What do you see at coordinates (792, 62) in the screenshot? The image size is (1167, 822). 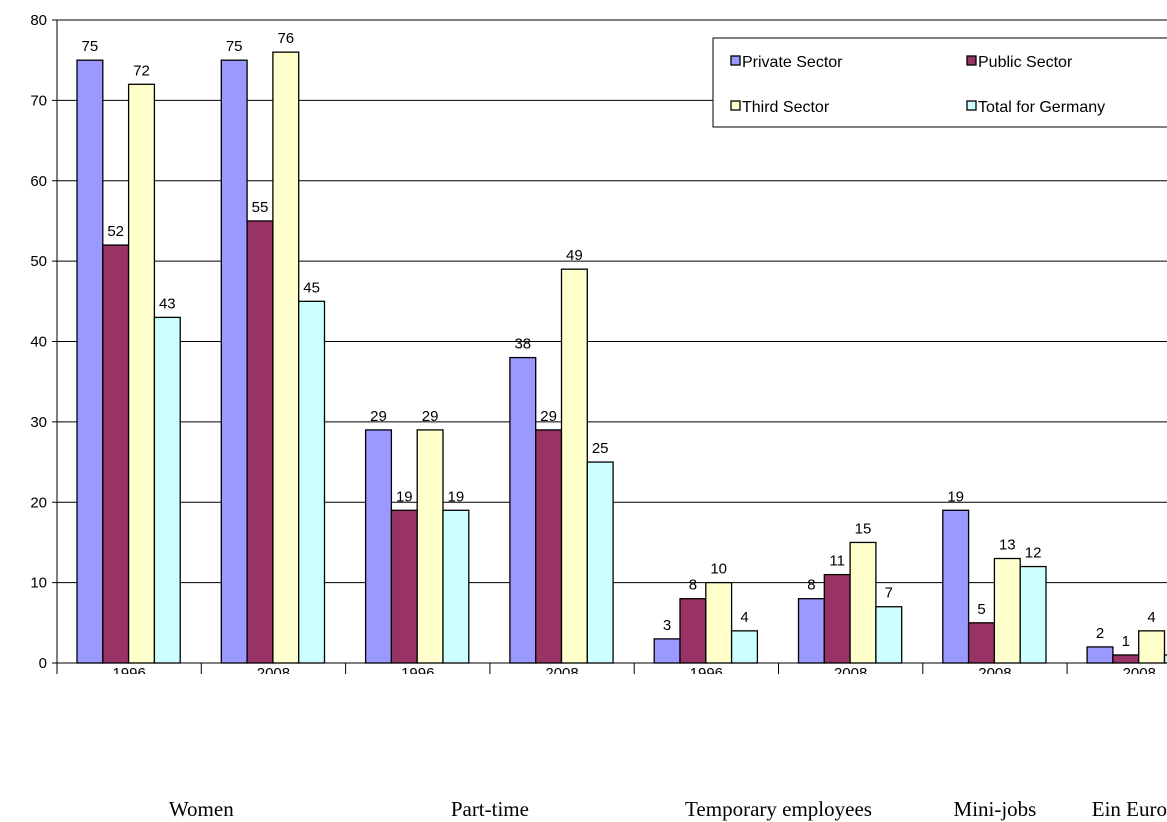 I see `legend-label: Private Sector` at bounding box center [792, 62].